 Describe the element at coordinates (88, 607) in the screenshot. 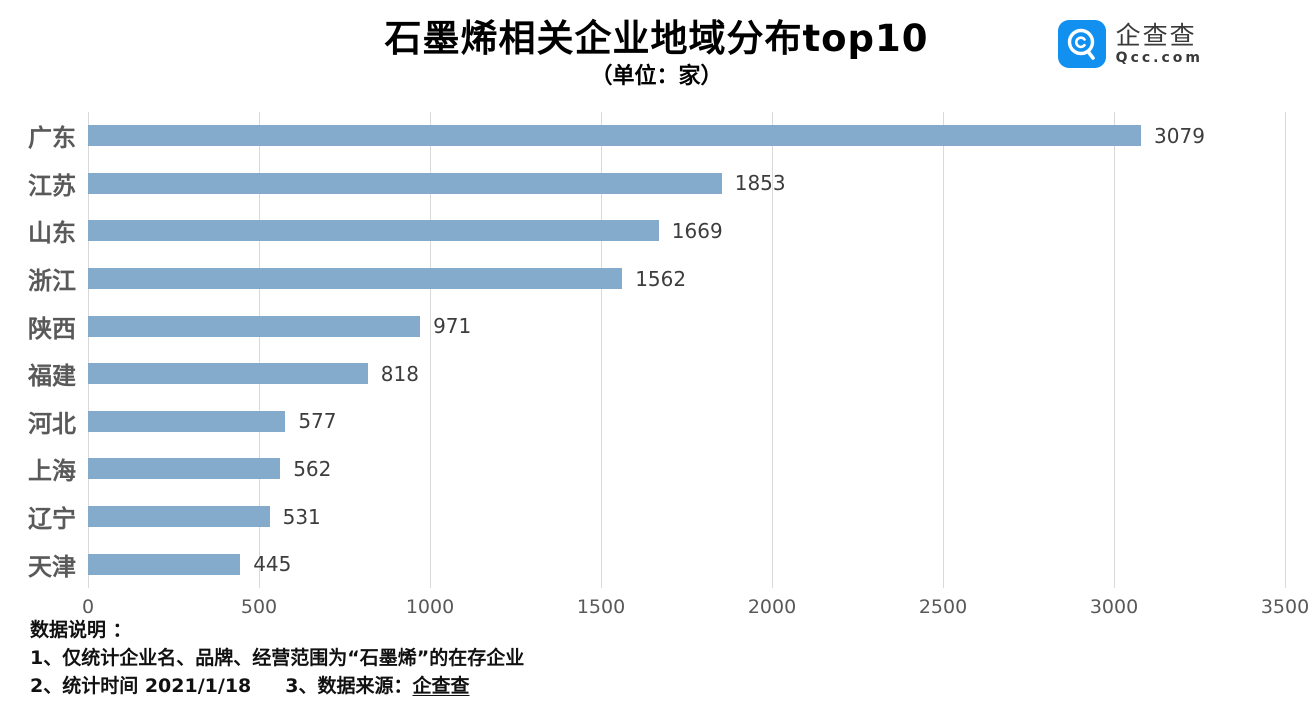

I see `x-tick-label: 0` at that location.